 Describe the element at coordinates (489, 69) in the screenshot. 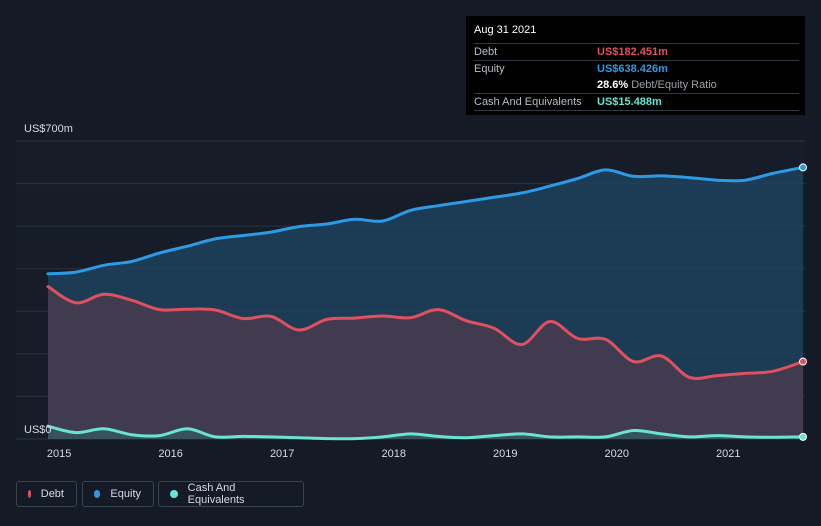

I see `tooltip-equity-label: Equity` at that location.